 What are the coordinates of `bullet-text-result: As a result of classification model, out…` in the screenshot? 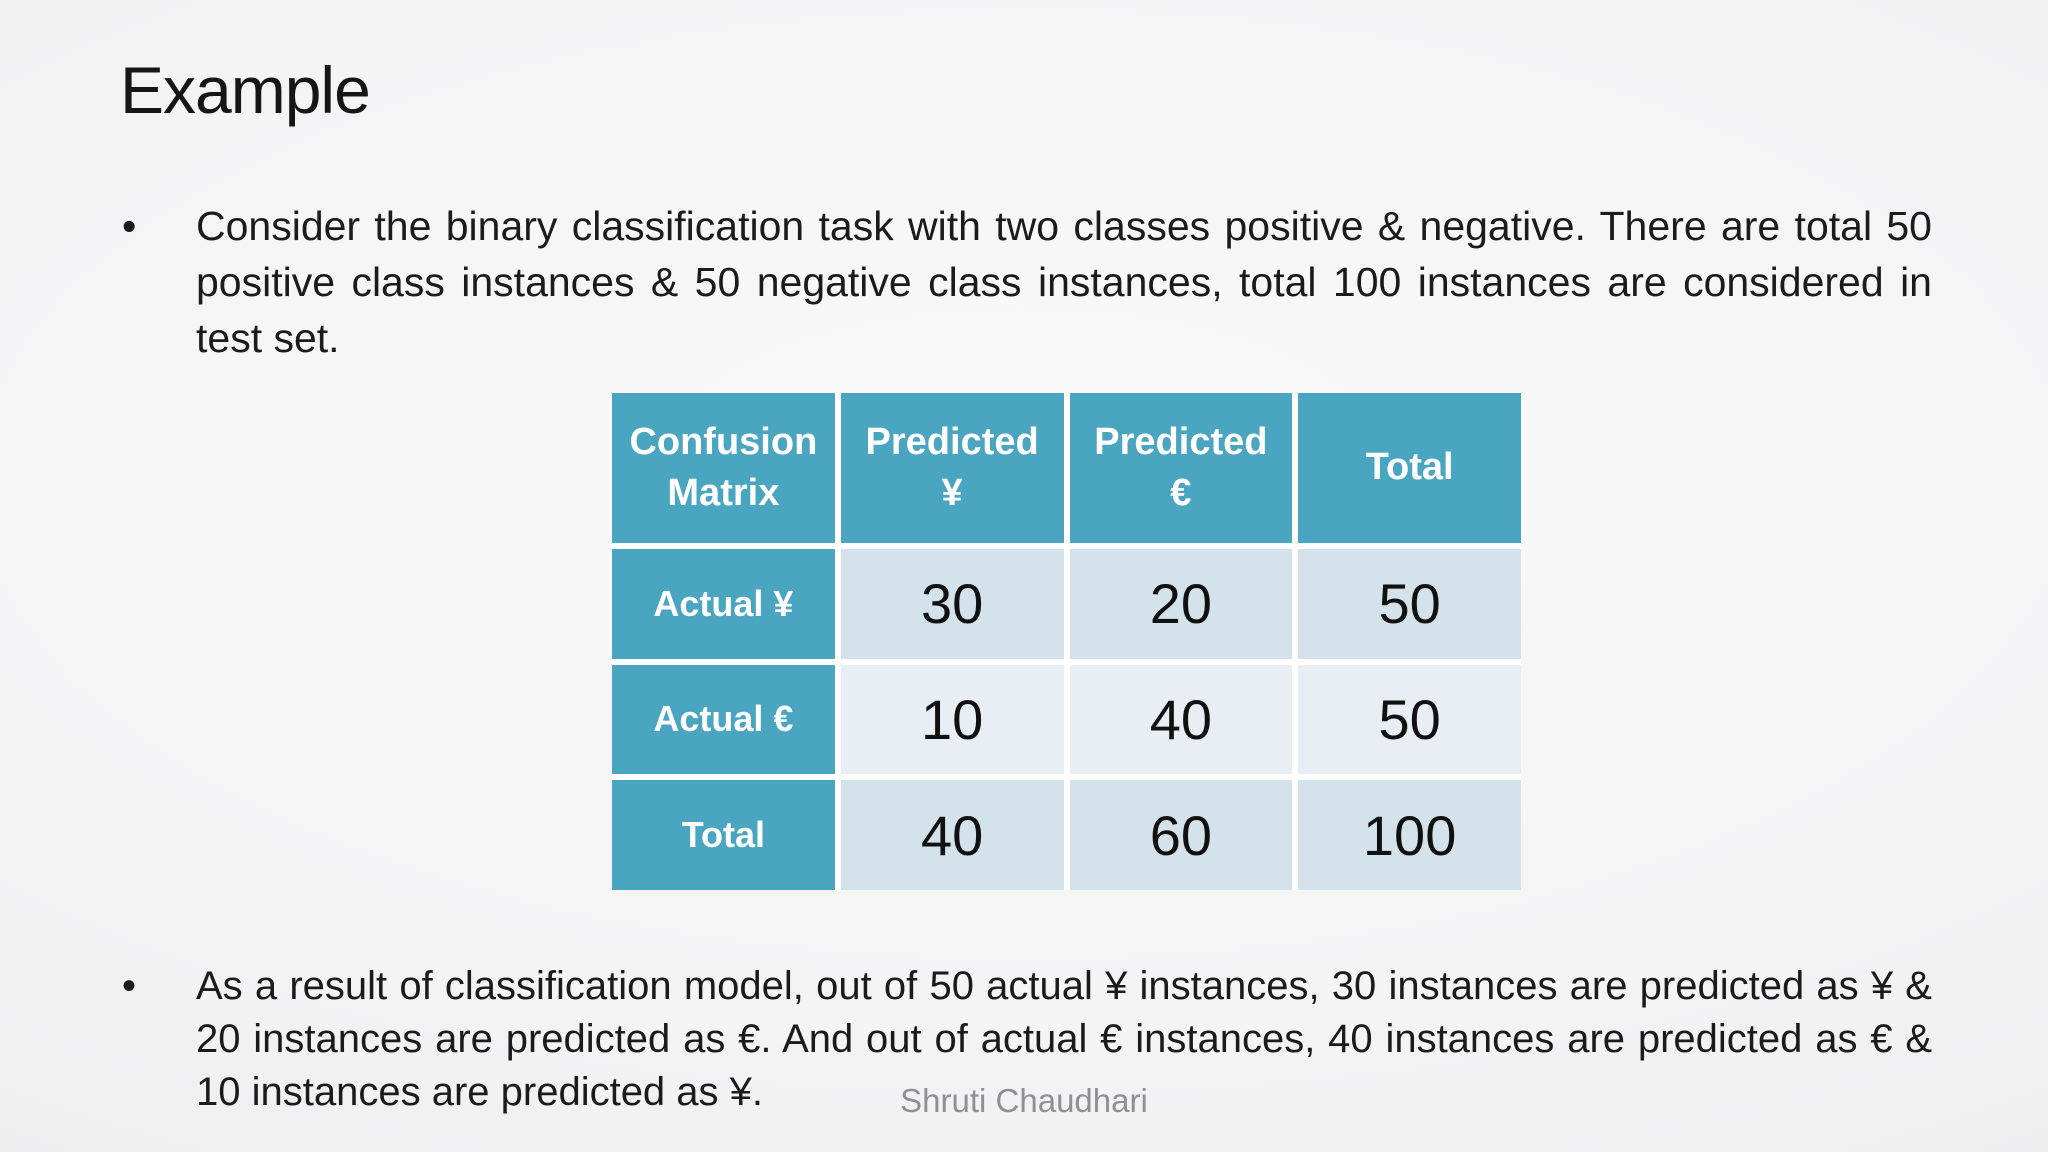 It's located at (1064, 1039).